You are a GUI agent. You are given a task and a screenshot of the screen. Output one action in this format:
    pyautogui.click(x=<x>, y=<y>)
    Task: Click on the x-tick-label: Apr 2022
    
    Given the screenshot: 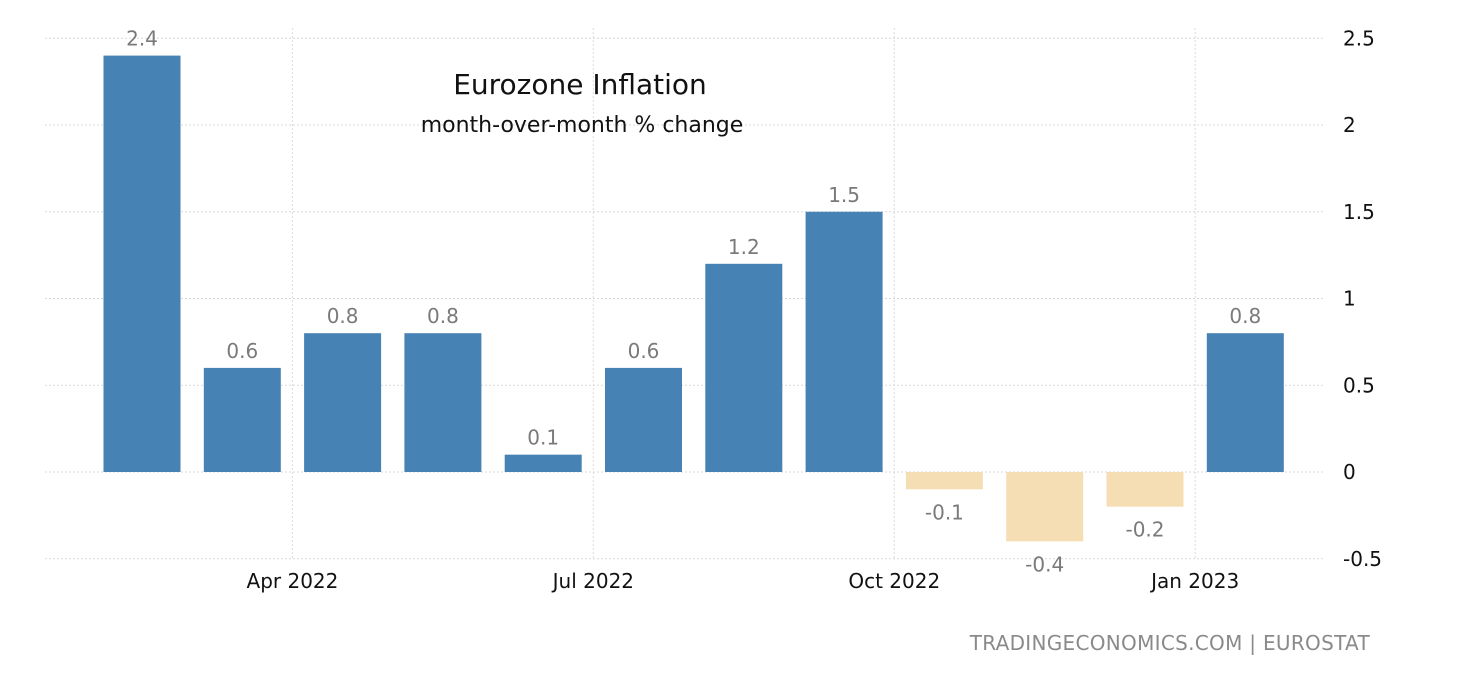 What is the action you would take?
    pyautogui.click(x=293, y=581)
    